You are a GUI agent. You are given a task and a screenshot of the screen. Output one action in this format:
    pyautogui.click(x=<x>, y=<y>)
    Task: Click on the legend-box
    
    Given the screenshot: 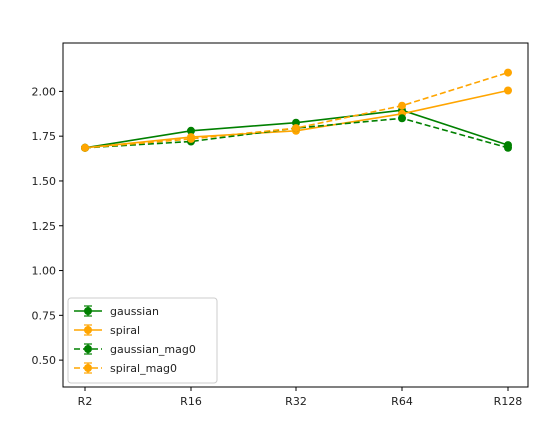 What is the action you would take?
    pyautogui.click(x=142, y=340)
    